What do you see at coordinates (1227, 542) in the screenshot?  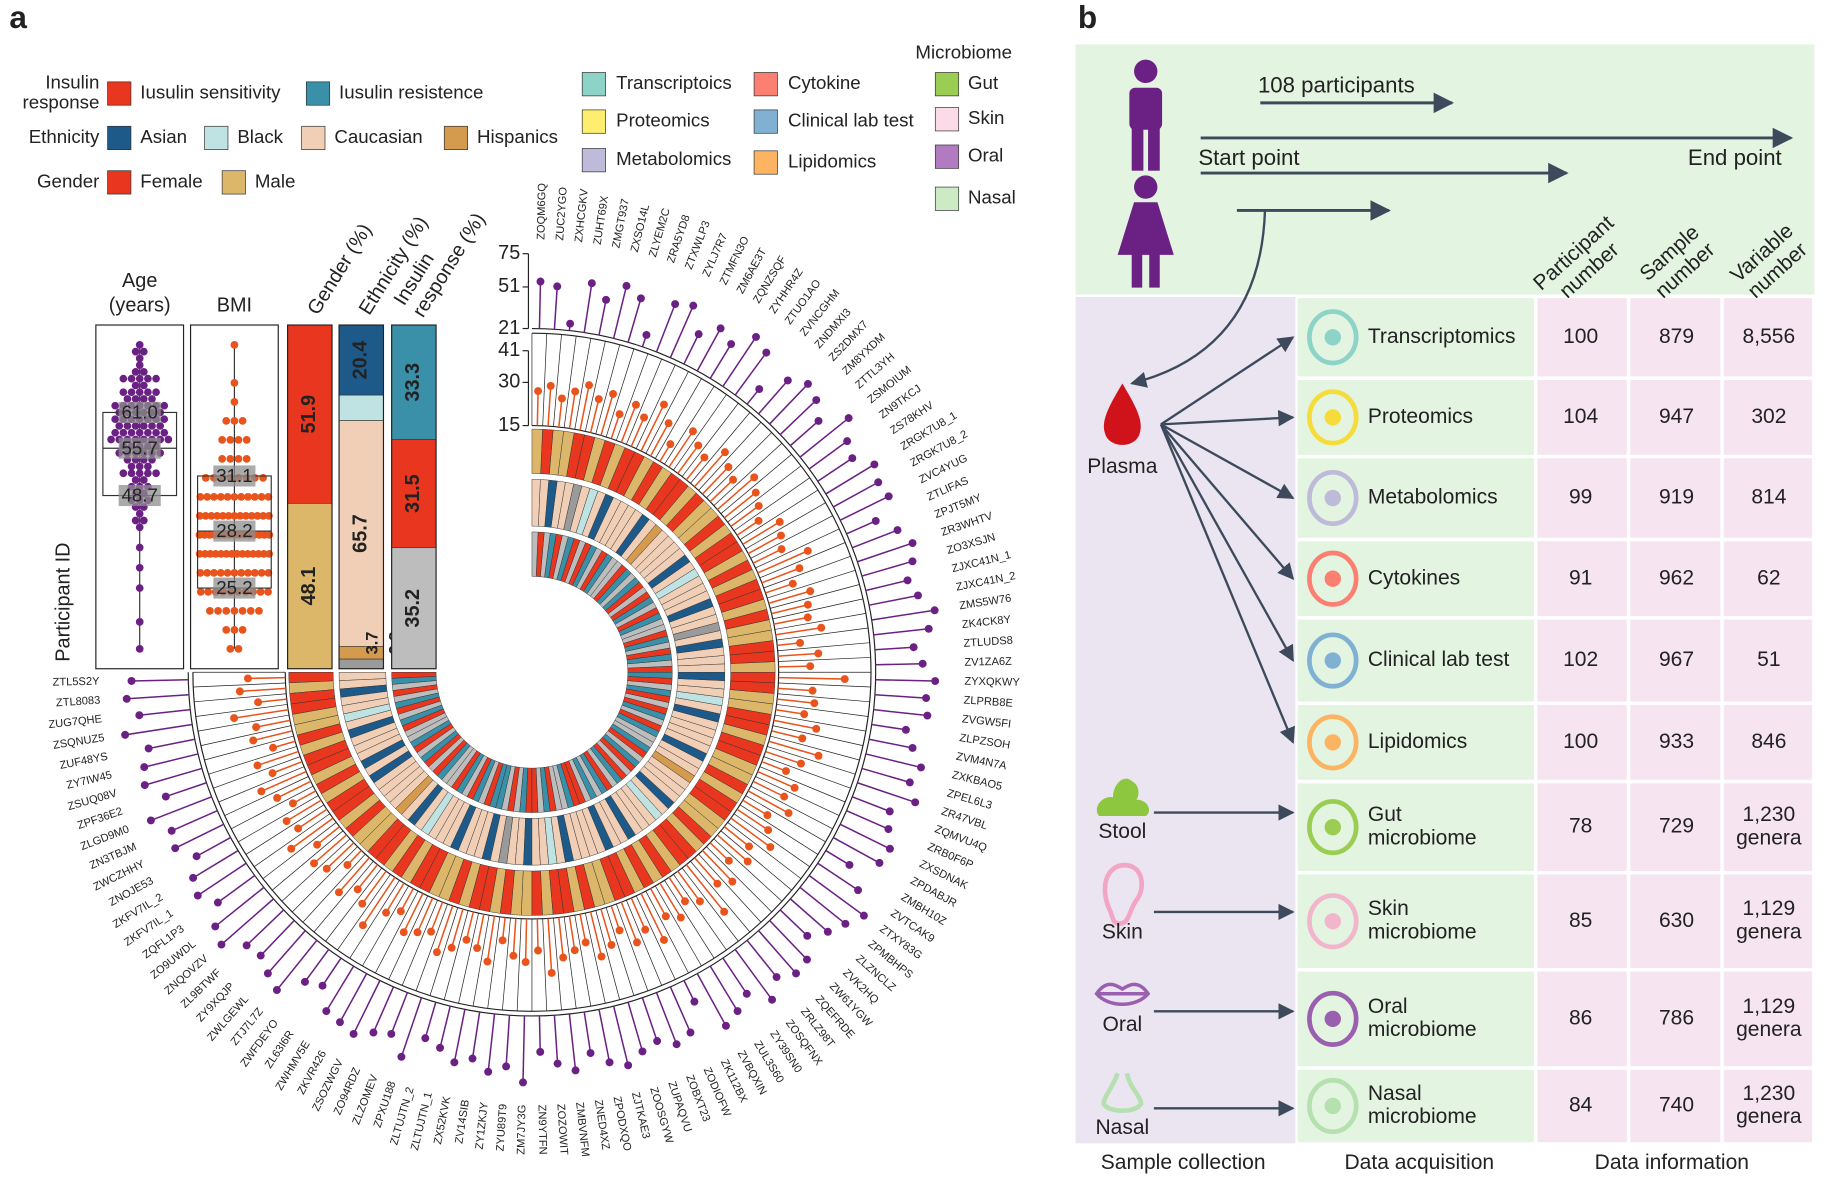 I see `flow-arrow` at bounding box center [1227, 542].